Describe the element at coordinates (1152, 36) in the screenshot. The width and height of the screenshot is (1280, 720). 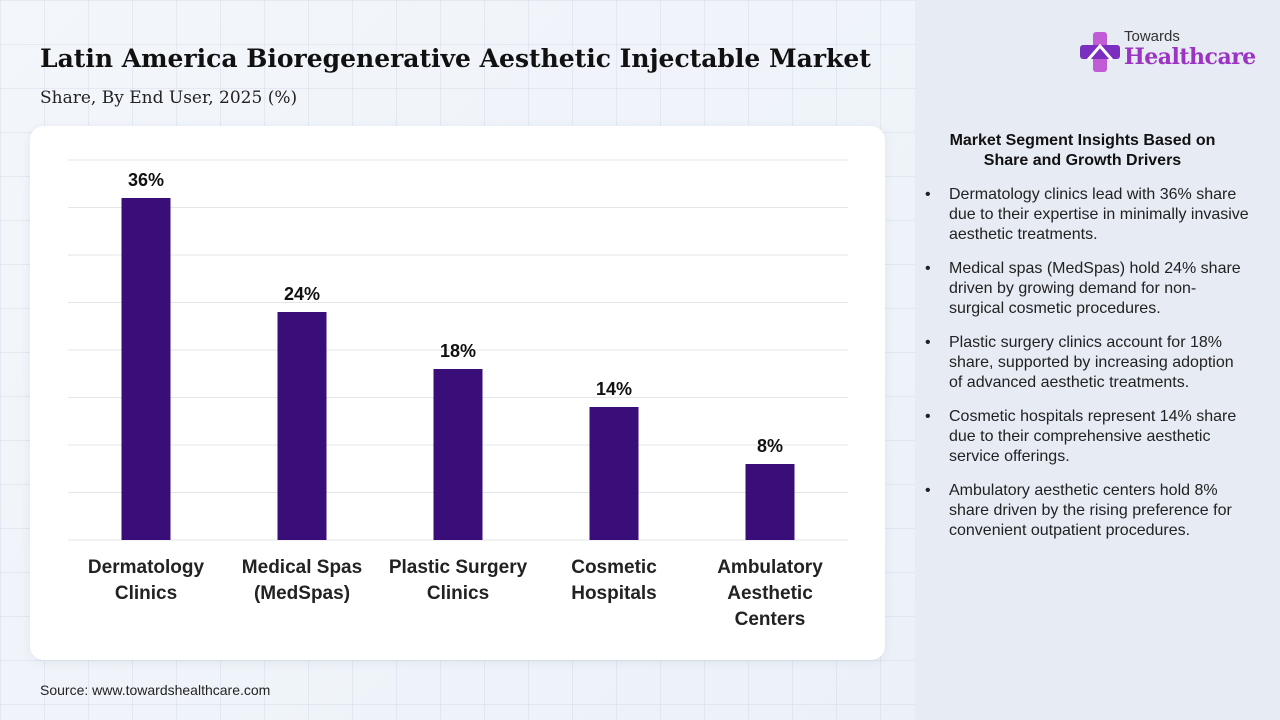
I see `logo-text-small: Towards` at that location.